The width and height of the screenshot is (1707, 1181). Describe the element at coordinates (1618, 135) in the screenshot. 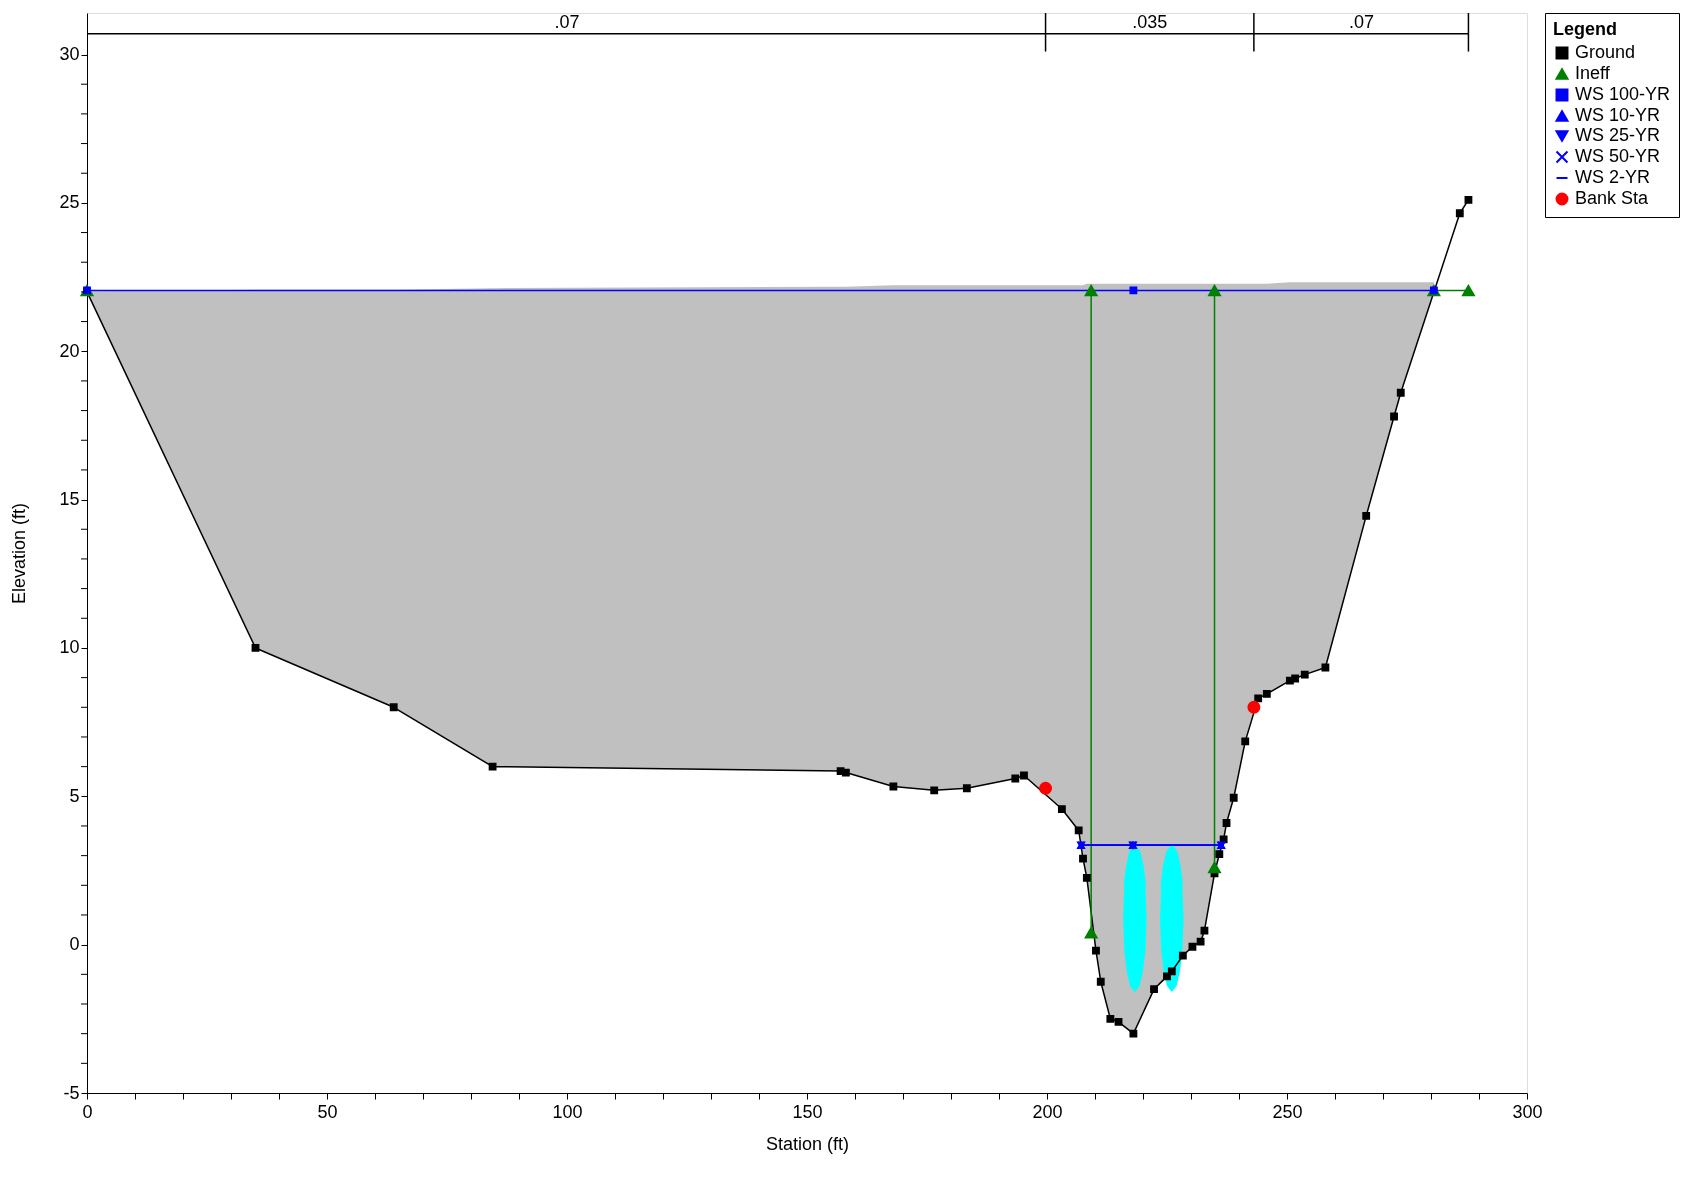

I see `legend-label: WS 25-YR` at that location.